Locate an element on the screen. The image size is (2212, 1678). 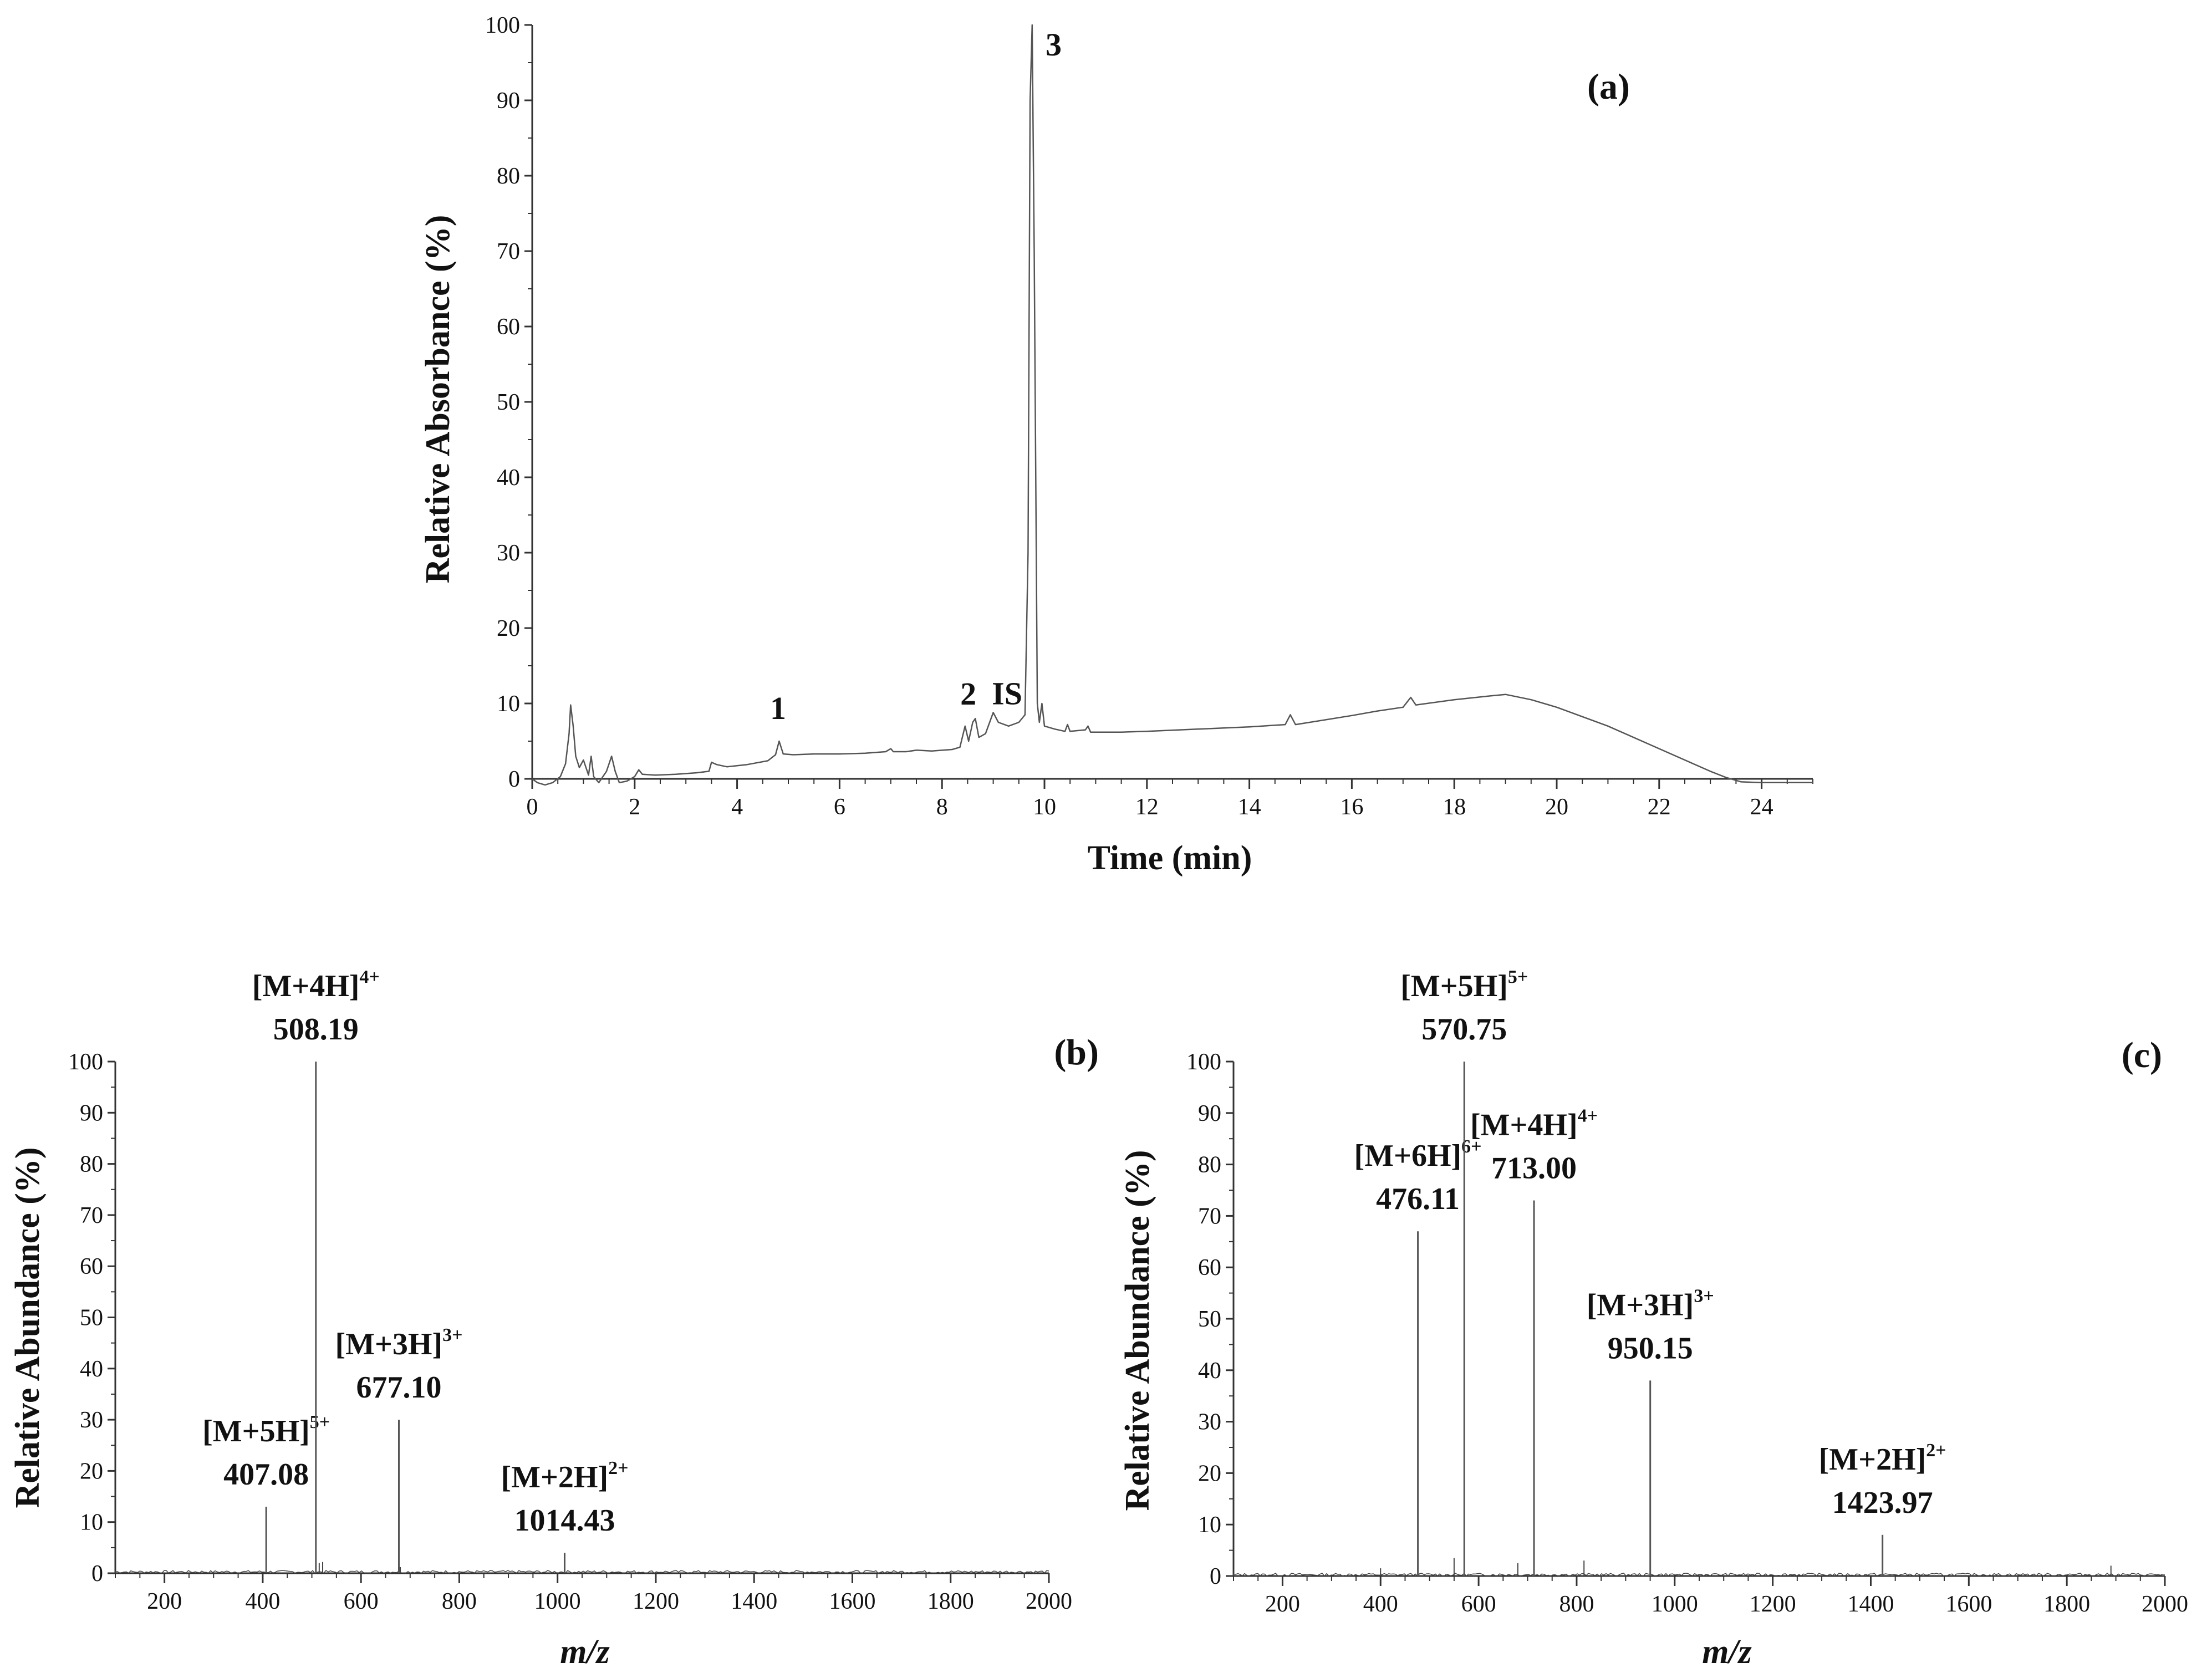
peak-mz-label: 1423.97 is located at coordinates (1882, 1503).